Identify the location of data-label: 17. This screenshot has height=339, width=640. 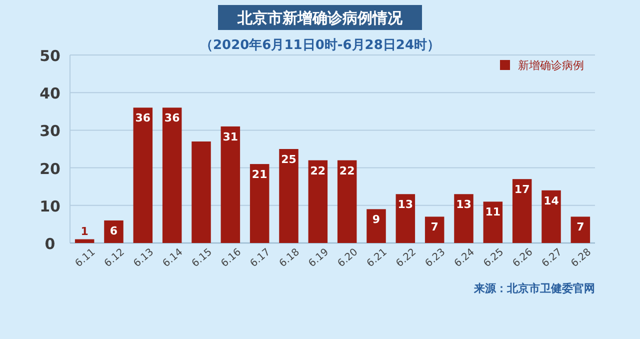
(522, 189).